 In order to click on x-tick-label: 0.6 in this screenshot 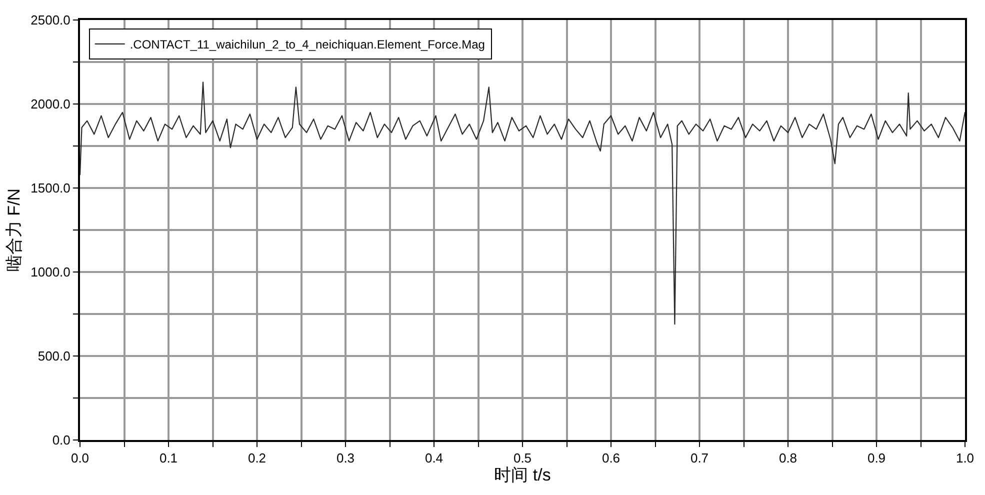, I will do `click(611, 458)`.